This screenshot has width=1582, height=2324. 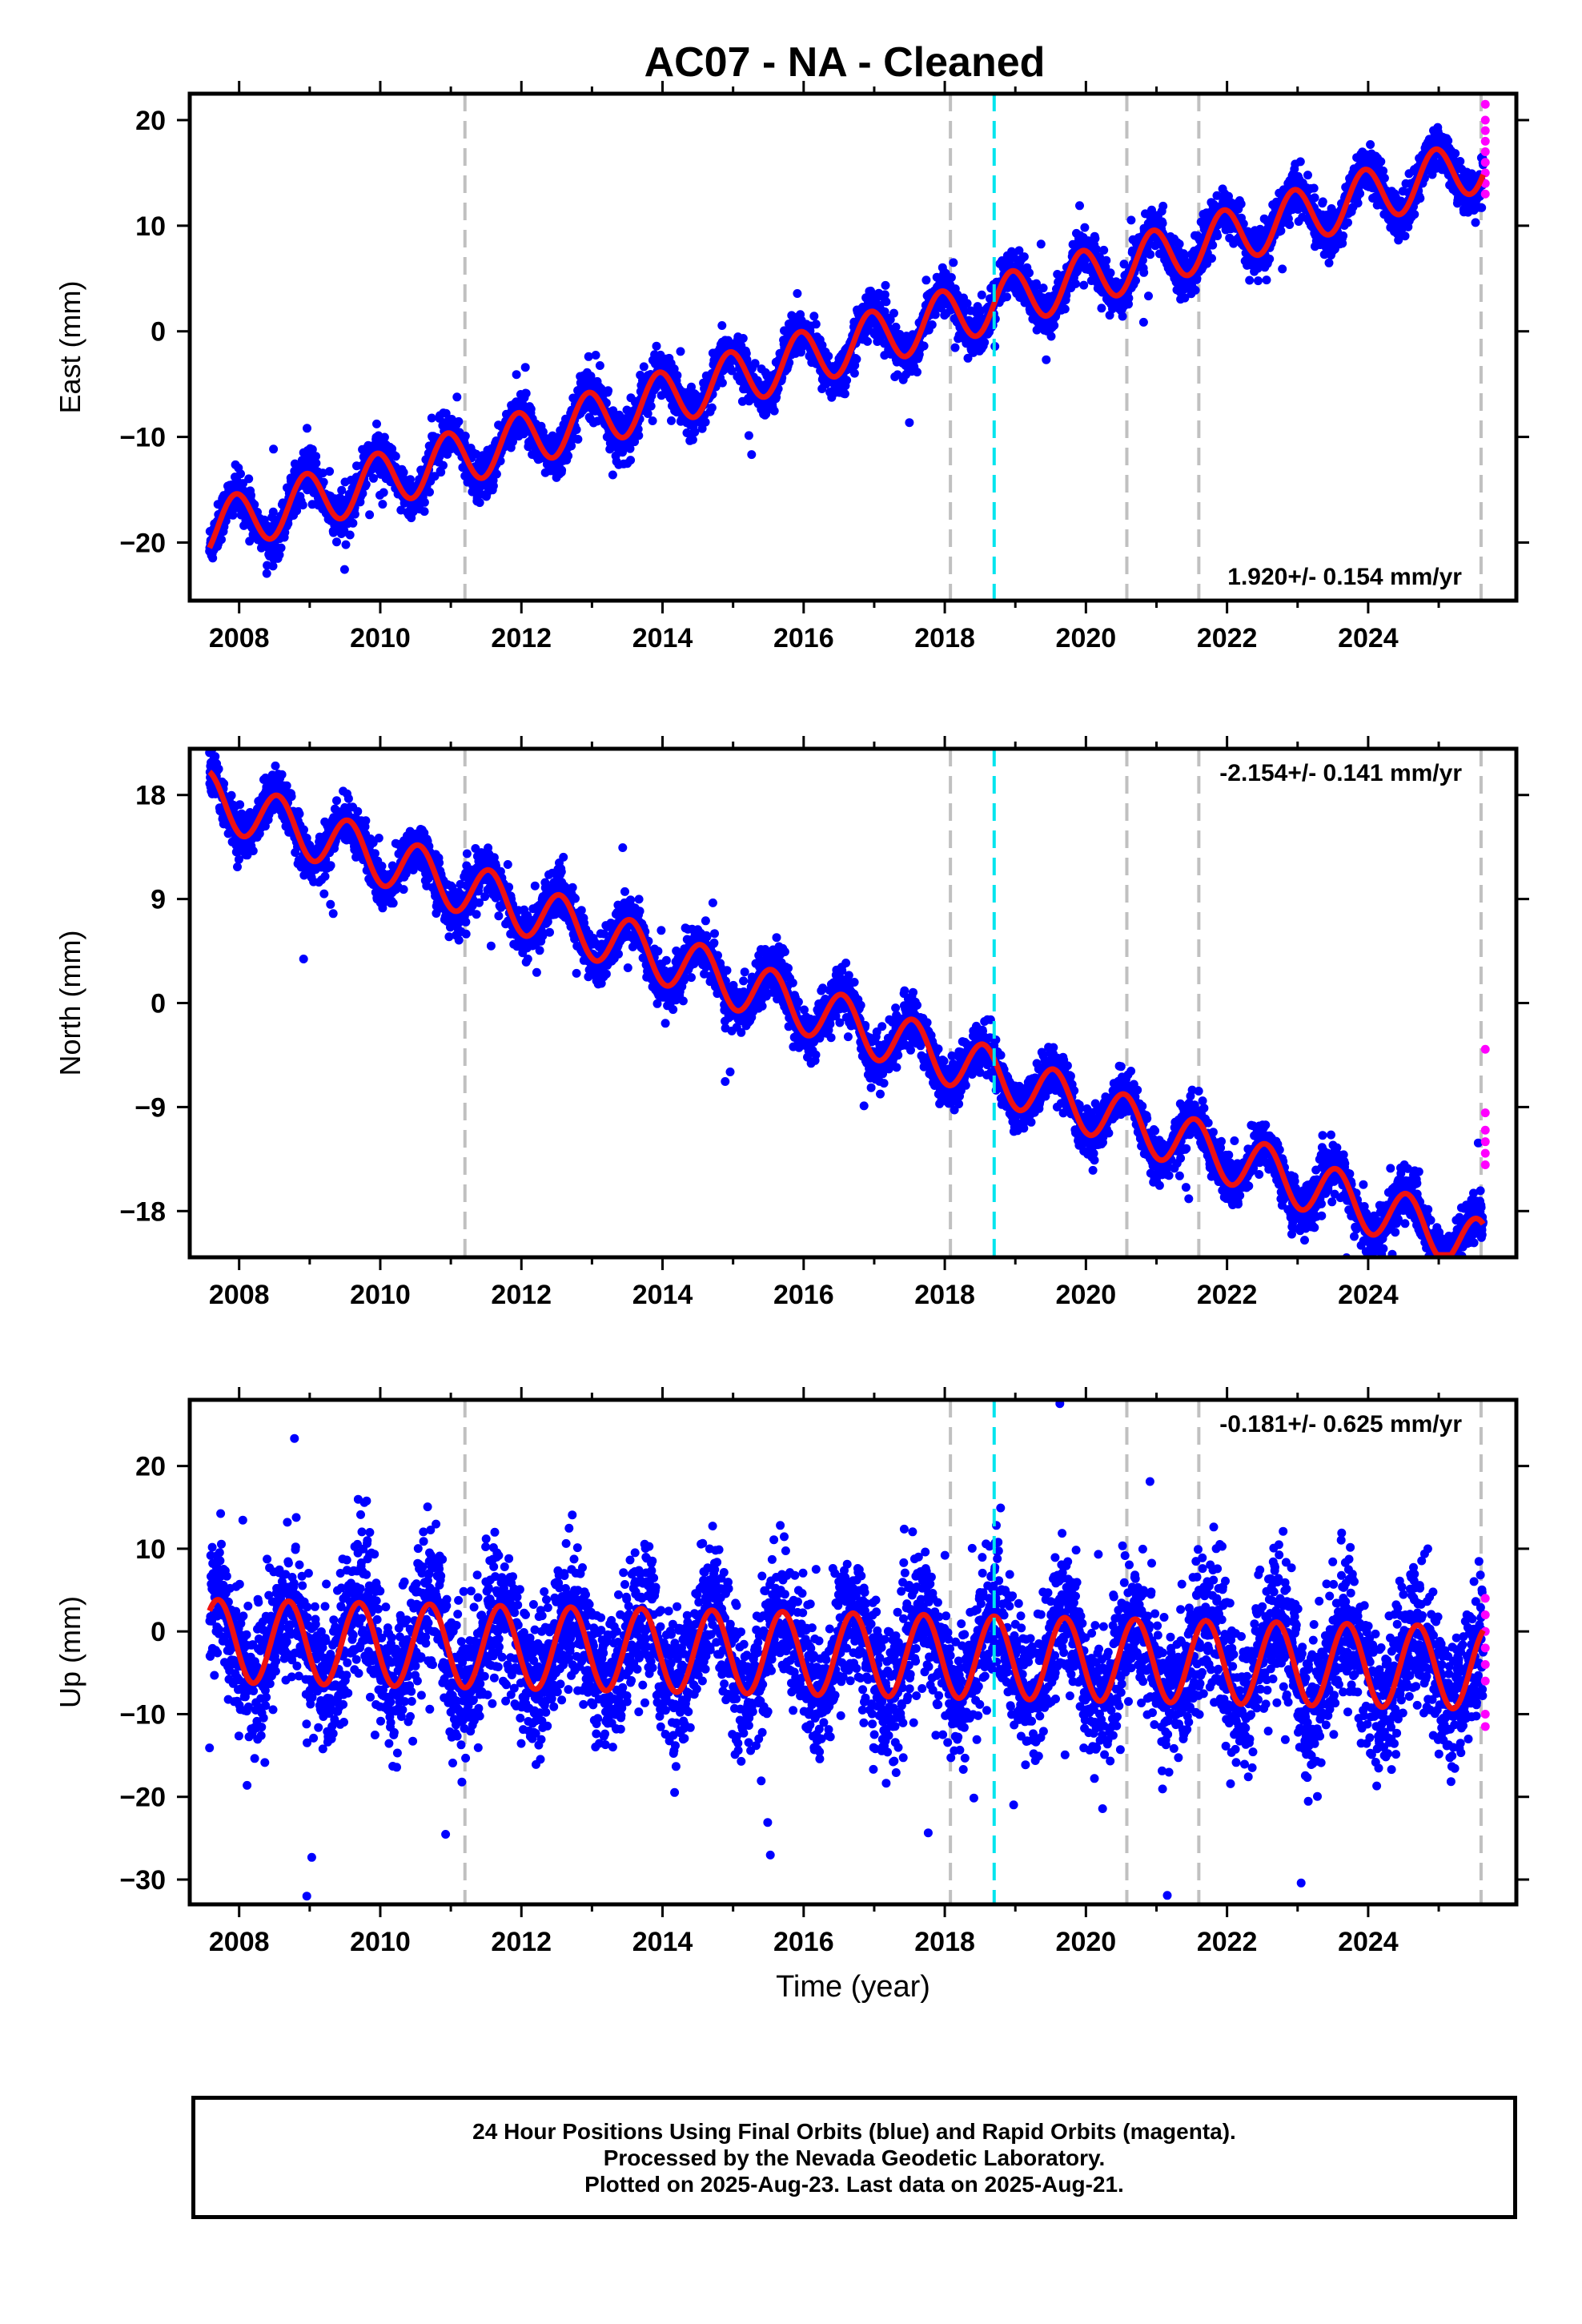 What do you see at coordinates (142, 1880) in the screenshot?
I see `y-tick-label: −30` at bounding box center [142, 1880].